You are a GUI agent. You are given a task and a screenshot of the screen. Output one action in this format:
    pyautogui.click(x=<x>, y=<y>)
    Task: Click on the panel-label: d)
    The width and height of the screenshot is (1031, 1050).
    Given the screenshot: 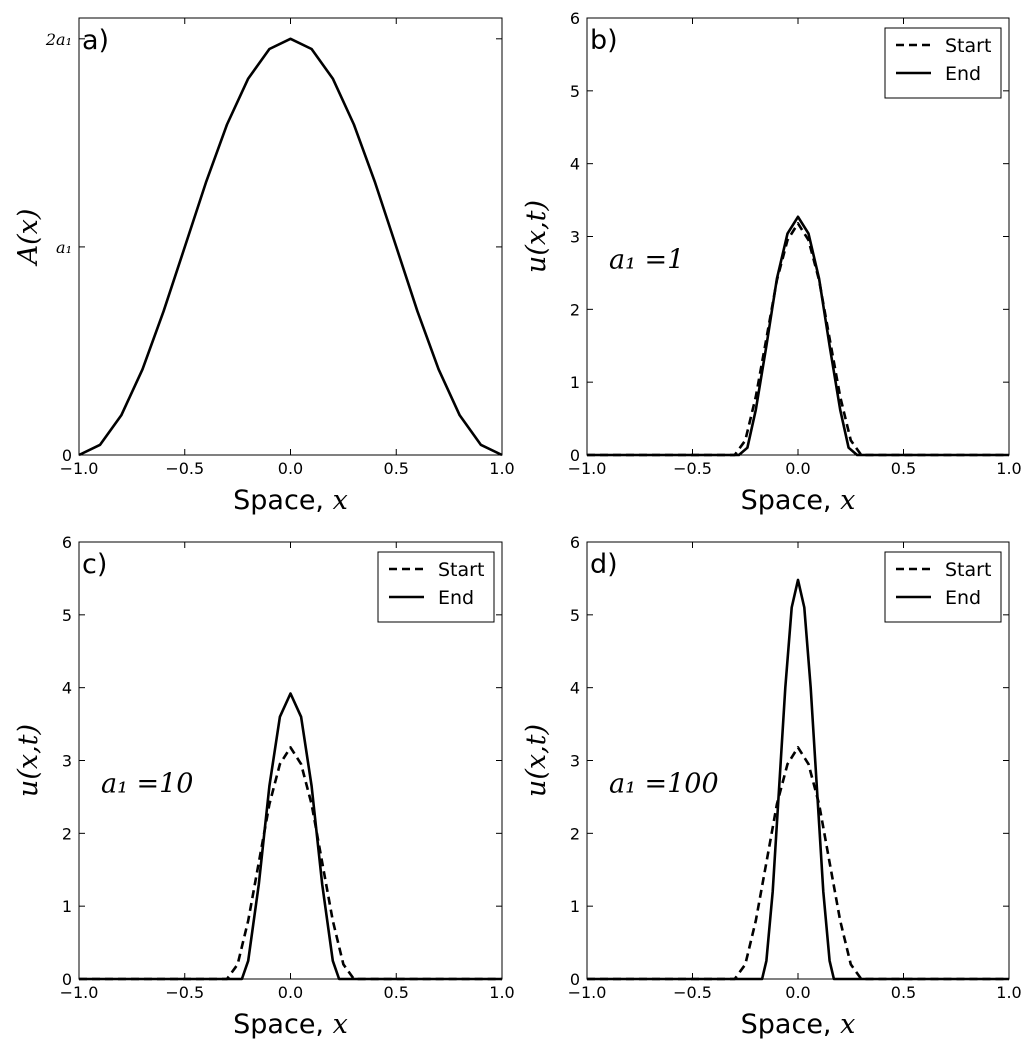 What is the action you would take?
    pyautogui.click(x=604, y=564)
    